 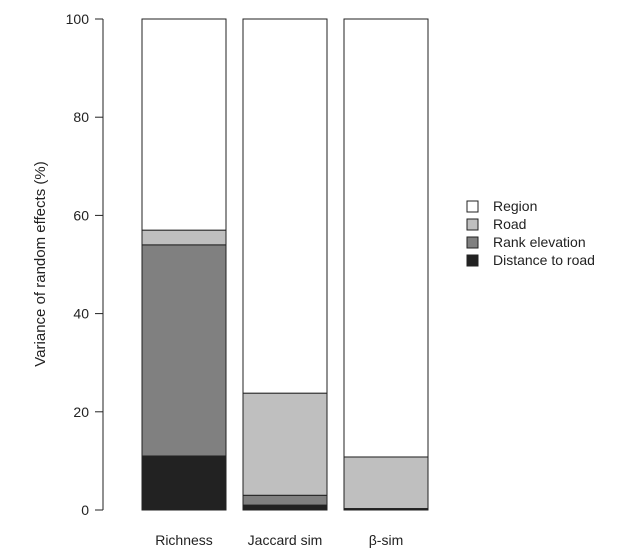 What do you see at coordinates (40, 263) in the screenshot?
I see `y-axis-title: Variance of random effects (%)` at bounding box center [40, 263].